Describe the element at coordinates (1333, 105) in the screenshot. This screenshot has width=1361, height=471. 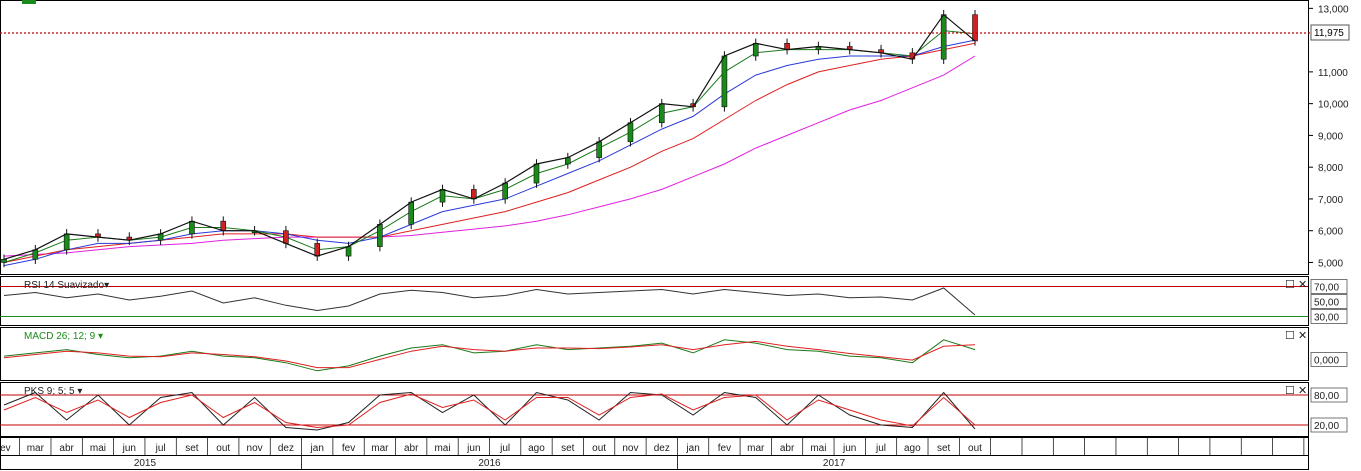
I see `price-tick-label: 10,000` at that location.